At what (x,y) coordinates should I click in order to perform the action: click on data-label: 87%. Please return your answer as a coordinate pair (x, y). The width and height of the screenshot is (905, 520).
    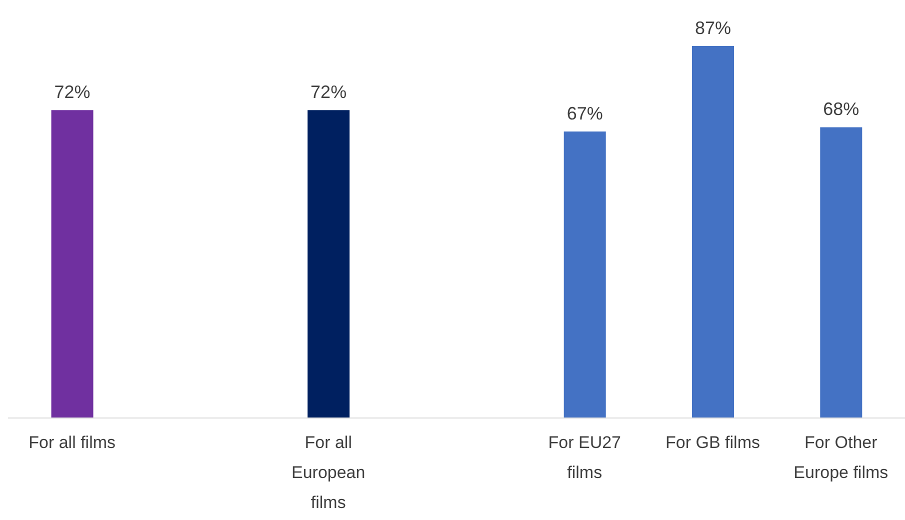
    Looking at the image, I should click on (713, 28).